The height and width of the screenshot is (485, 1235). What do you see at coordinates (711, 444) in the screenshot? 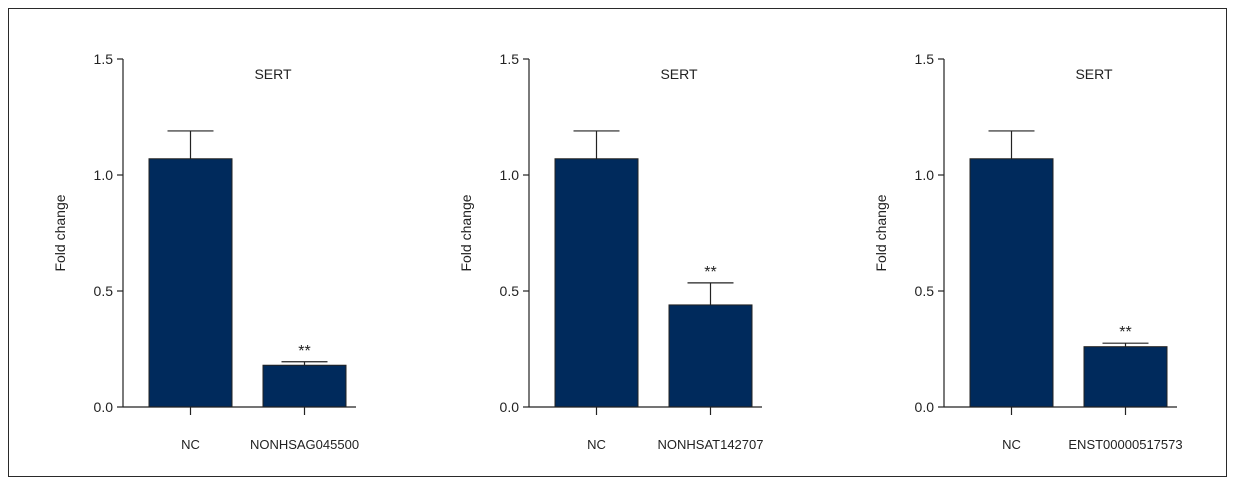
I see `x-tick-label: NONHSAT142707` at bounding box center [711, 444].